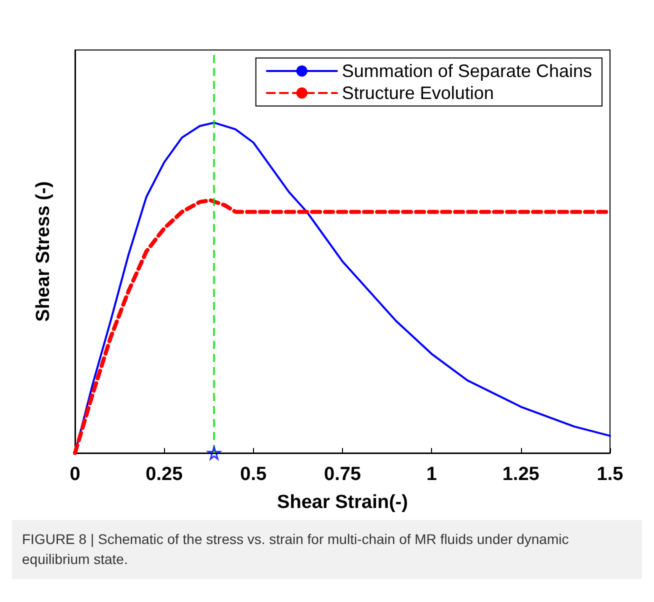  Describe the element at coordinates (432, 474) in the screenshot. I see `x-tick-label: 1` at that location.